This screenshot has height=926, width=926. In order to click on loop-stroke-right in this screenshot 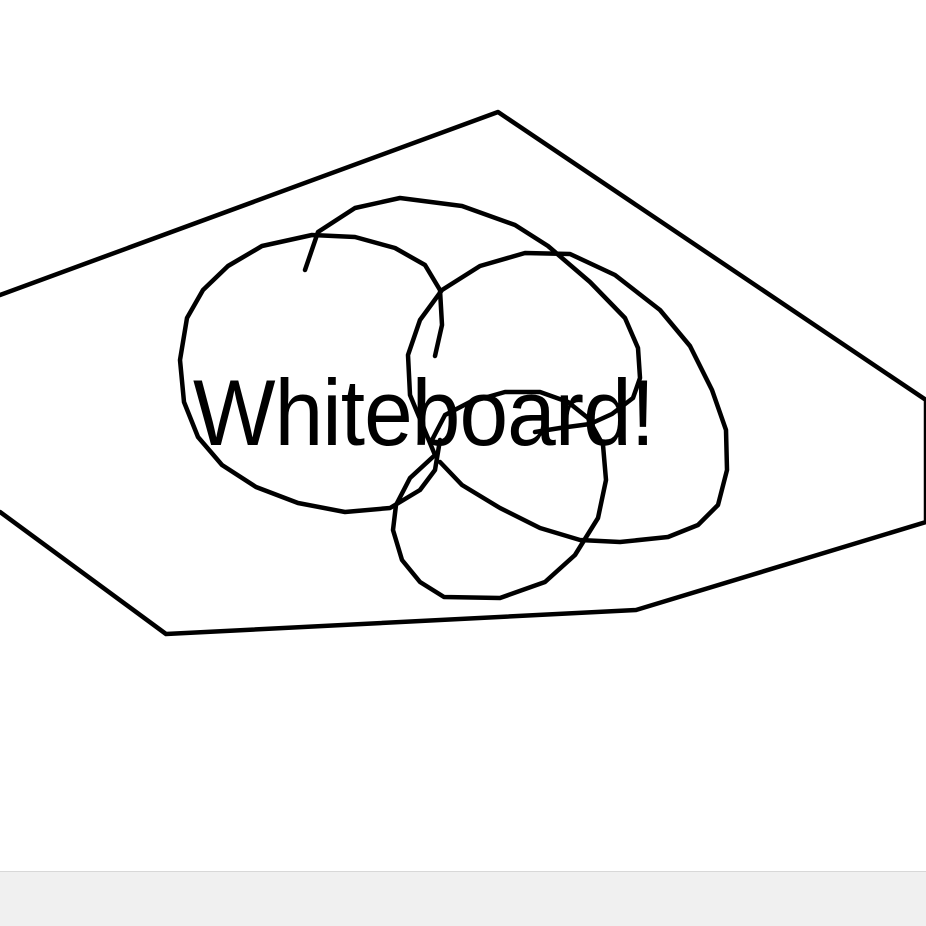, I will do `click(567, 397)`.